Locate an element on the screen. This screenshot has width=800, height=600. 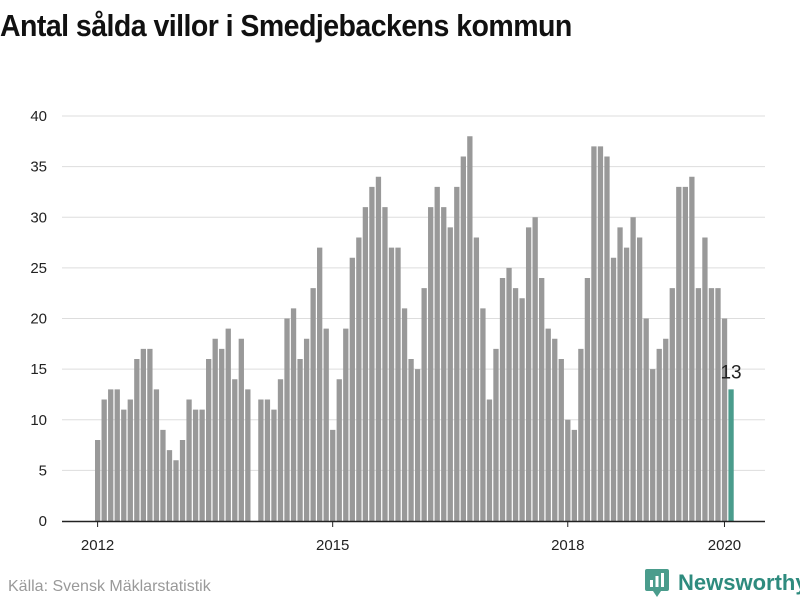
y-tick-label: 15 is located at coordinates (38, 369).